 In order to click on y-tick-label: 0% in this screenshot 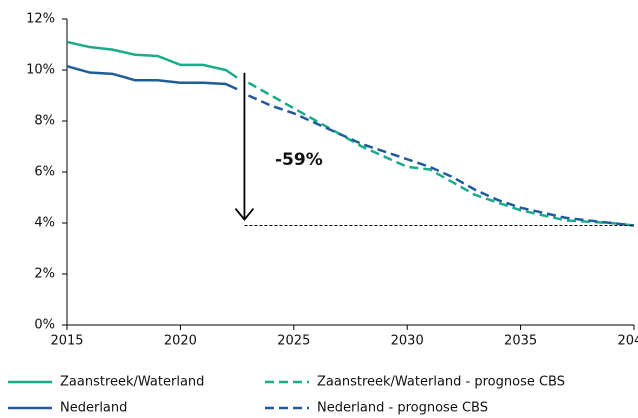, I will do `click(44, 325)`.